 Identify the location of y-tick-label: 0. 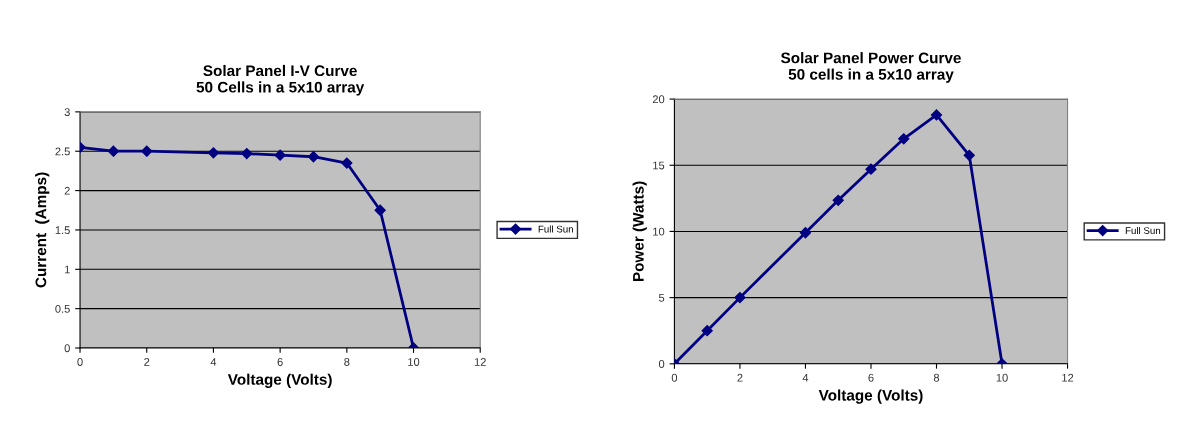
(67, 348).